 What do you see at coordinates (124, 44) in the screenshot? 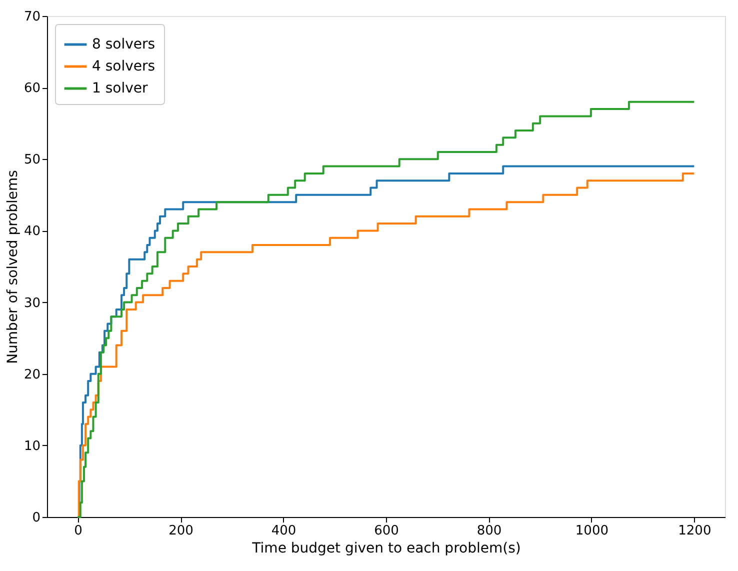
I see `legend-label: 8 solvers` at bounding box center [124, 44].